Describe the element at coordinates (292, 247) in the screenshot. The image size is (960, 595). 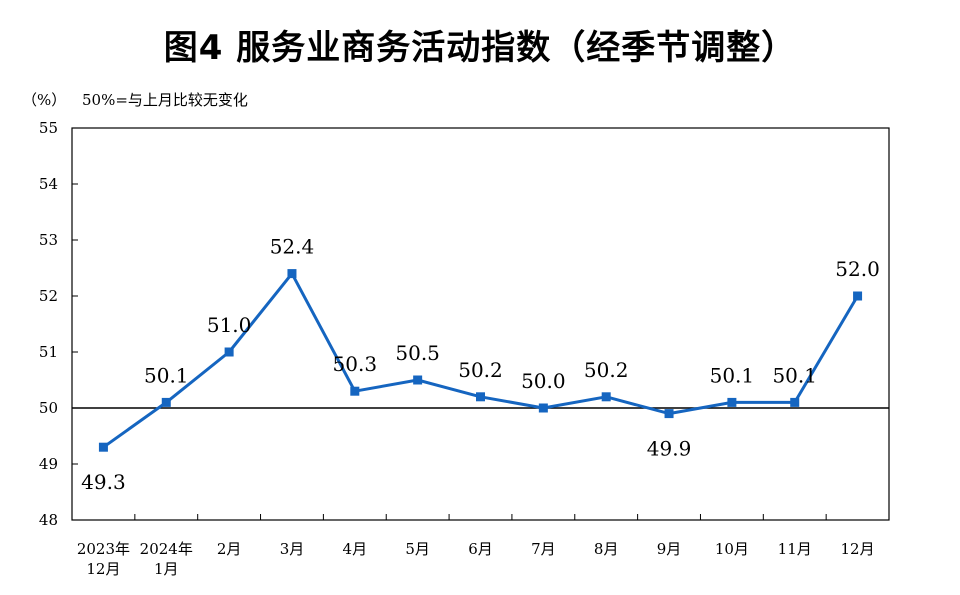
I see `data-label: 52.4` at that location.